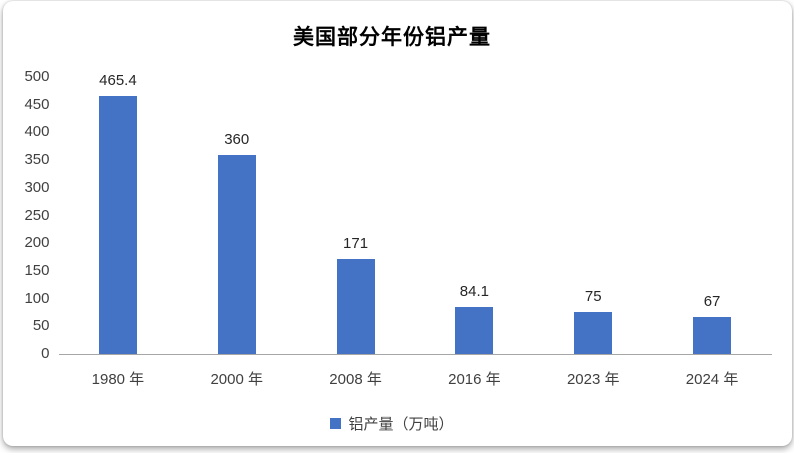  I want to click on bar-column: 171, so click(355, 294).